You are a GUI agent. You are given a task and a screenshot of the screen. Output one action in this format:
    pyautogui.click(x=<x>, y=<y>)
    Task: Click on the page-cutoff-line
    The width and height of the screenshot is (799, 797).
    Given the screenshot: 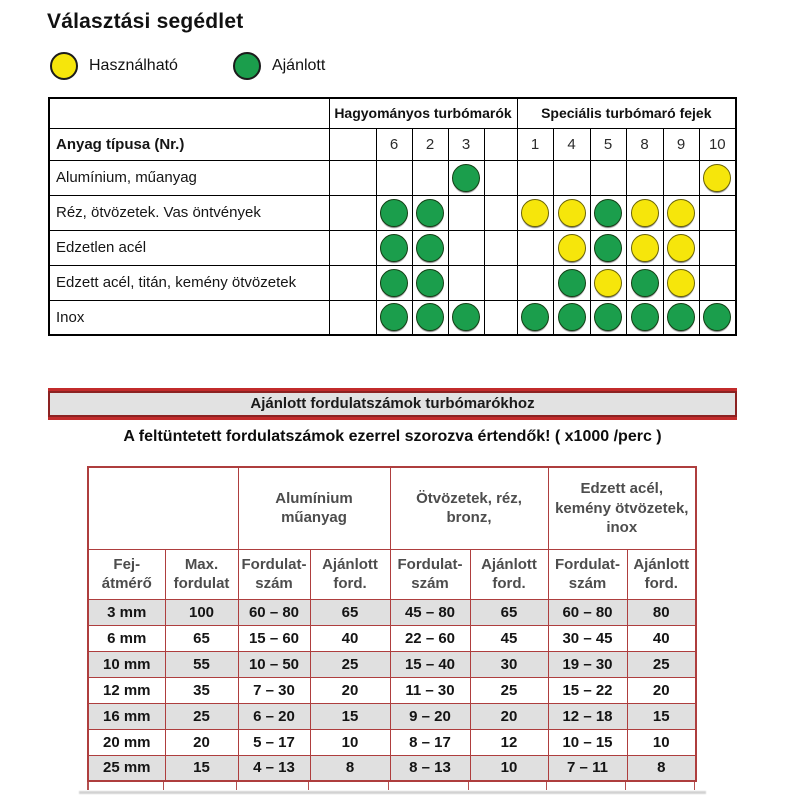 What is the action you would take?
    pyautogui.click(x=392, y=792)
    